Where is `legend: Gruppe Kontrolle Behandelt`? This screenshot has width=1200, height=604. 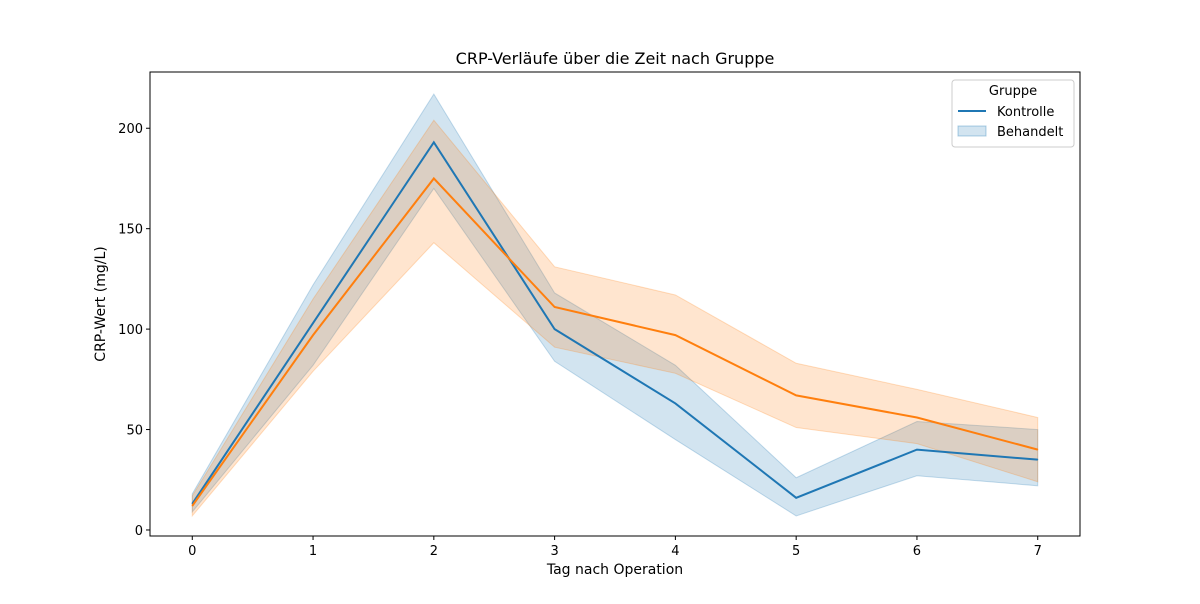 legend: Gruppe Kontrolle Behandelt is located at coordinates (1013, 113).